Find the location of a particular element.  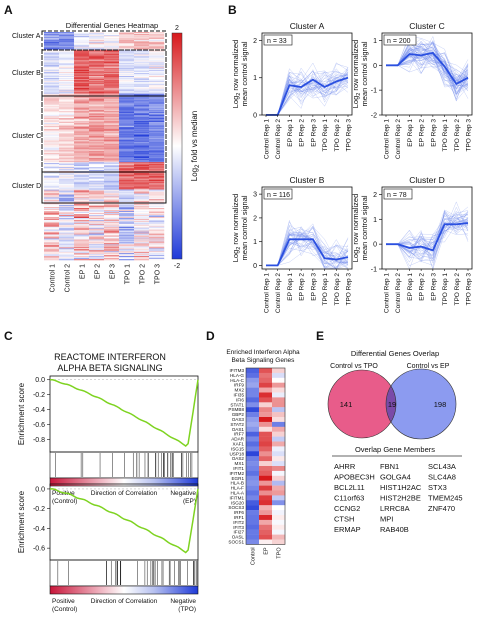

sample-label: TPO 3 is located at coordinates (158, 274).